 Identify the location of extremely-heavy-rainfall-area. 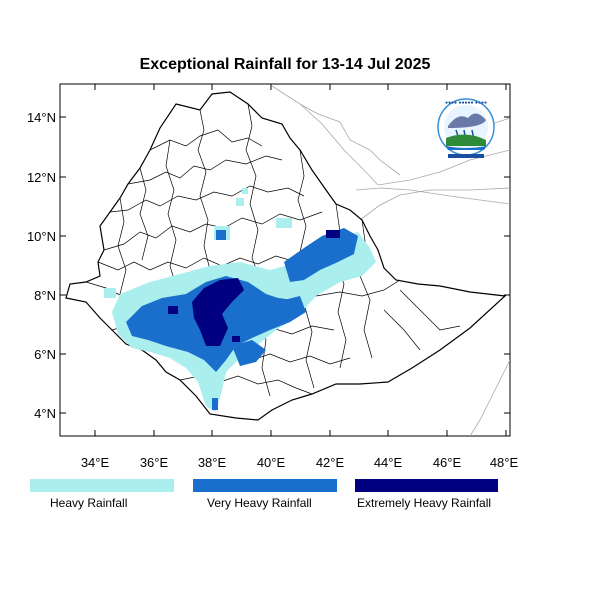
(254, 288).